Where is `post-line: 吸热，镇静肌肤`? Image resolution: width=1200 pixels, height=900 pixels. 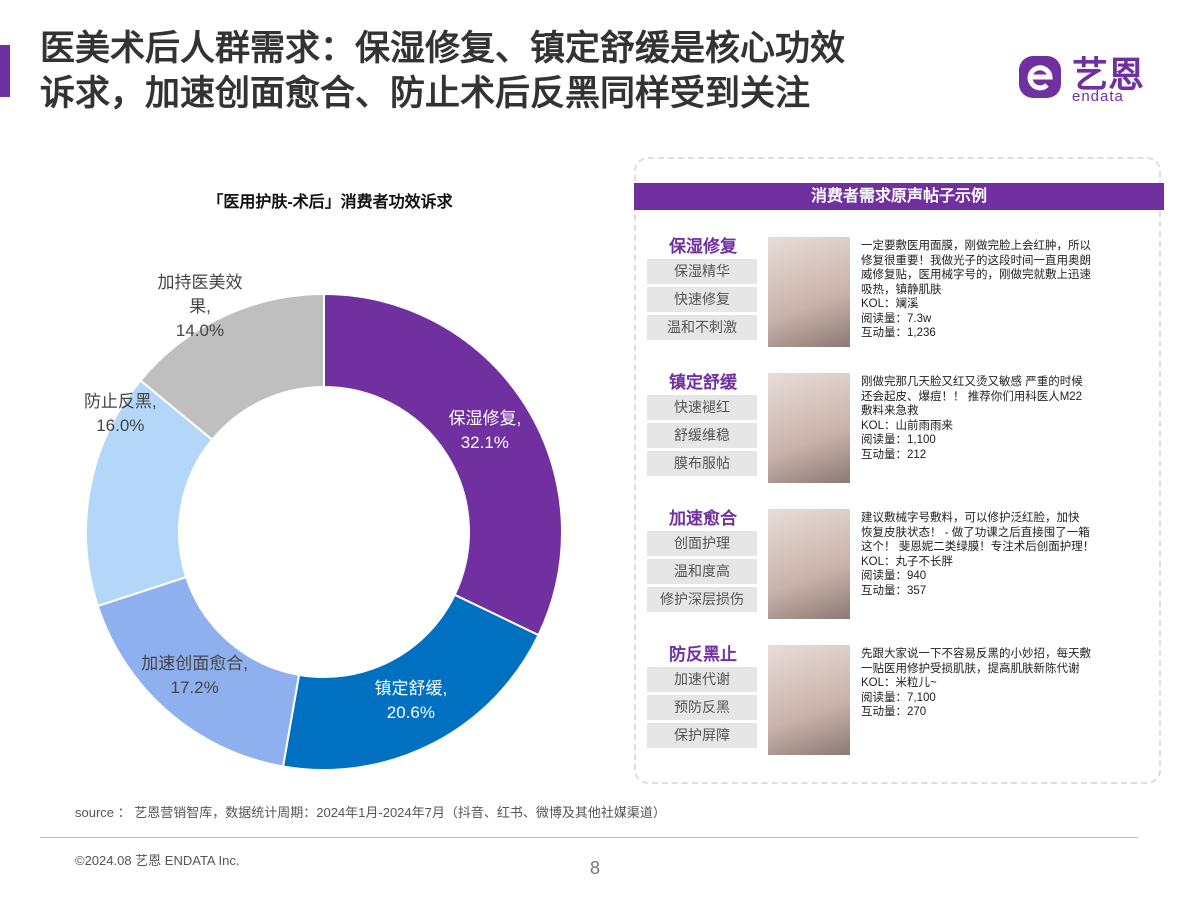 post-line: 吸热，镇静肌肤 is located at coordinates (901, 289).